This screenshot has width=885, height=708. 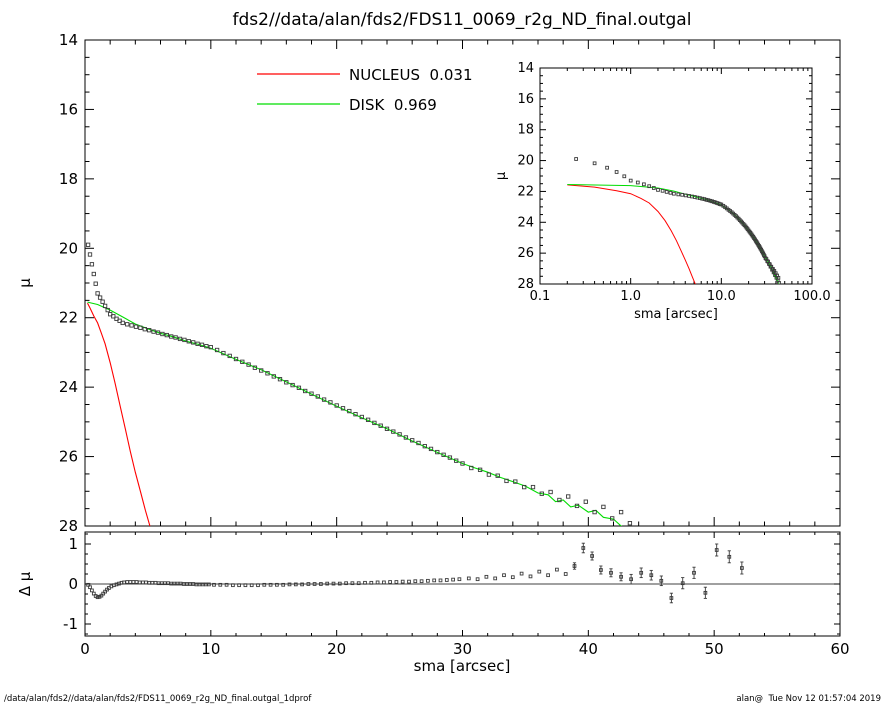 I want to click on x-tick-label: 30, so click(x=462, y=649).